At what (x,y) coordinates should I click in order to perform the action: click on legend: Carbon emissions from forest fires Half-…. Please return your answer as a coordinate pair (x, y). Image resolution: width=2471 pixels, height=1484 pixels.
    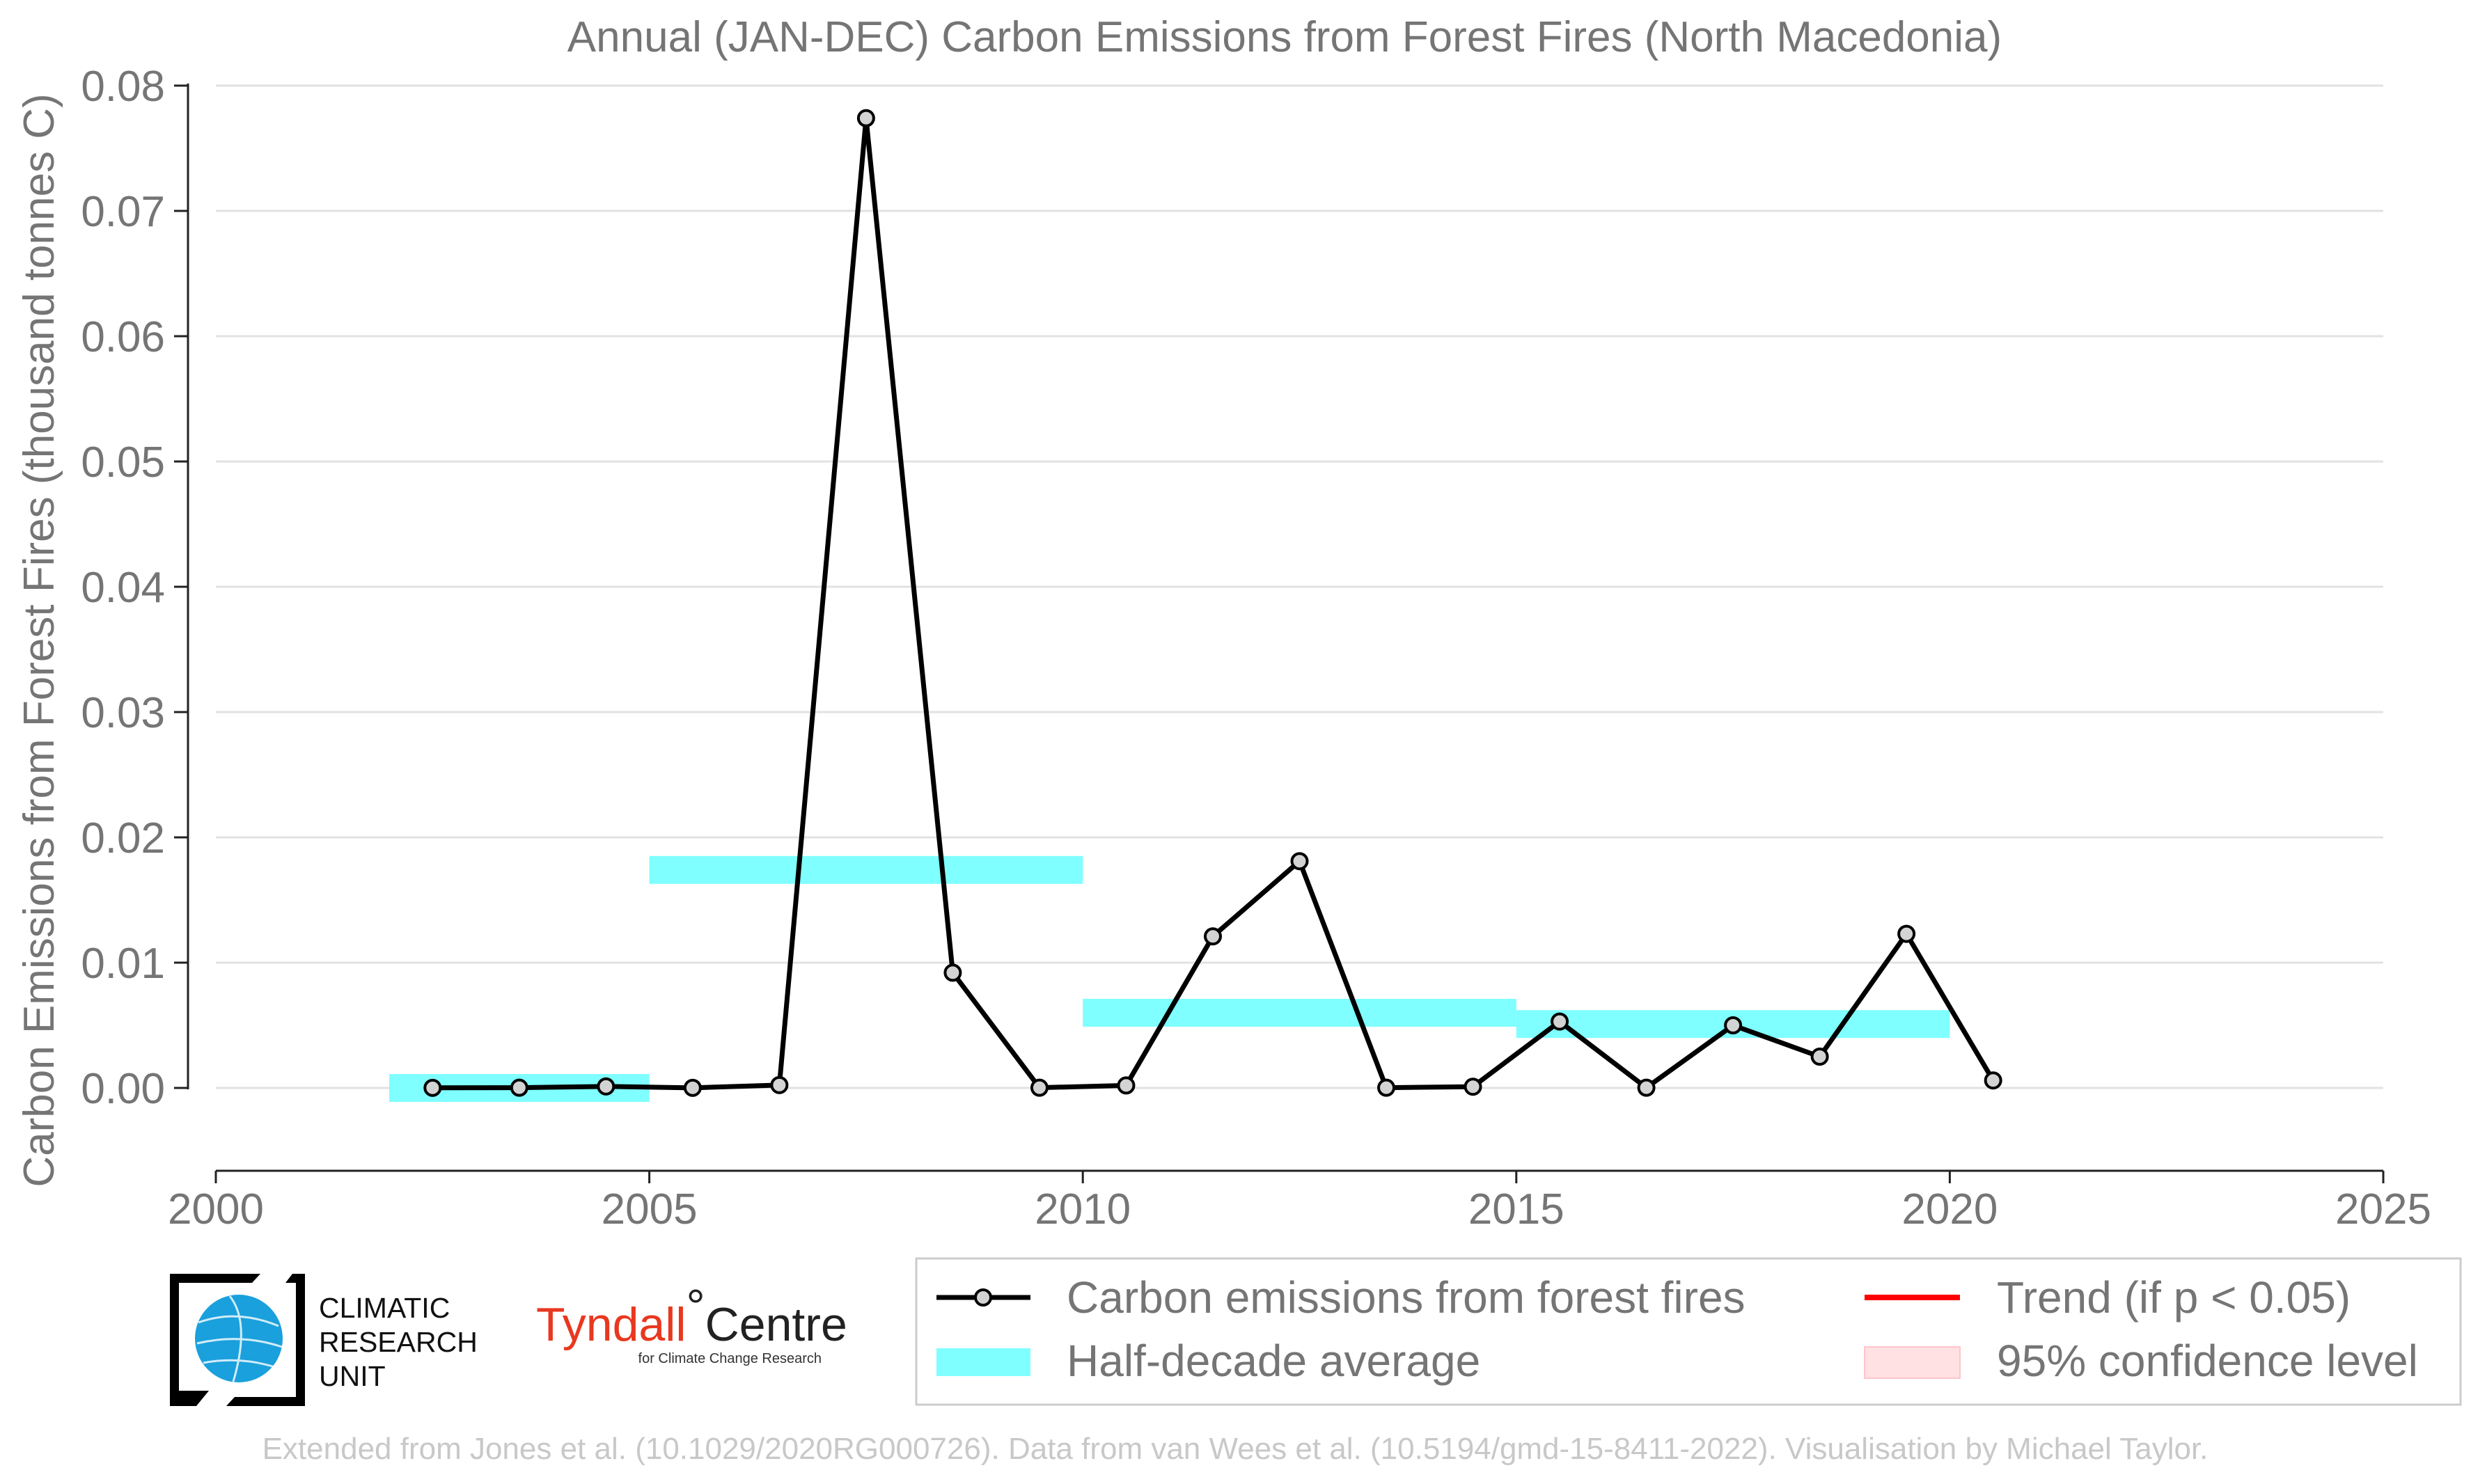
    Looking at the image, I should click on (1688, 1331).